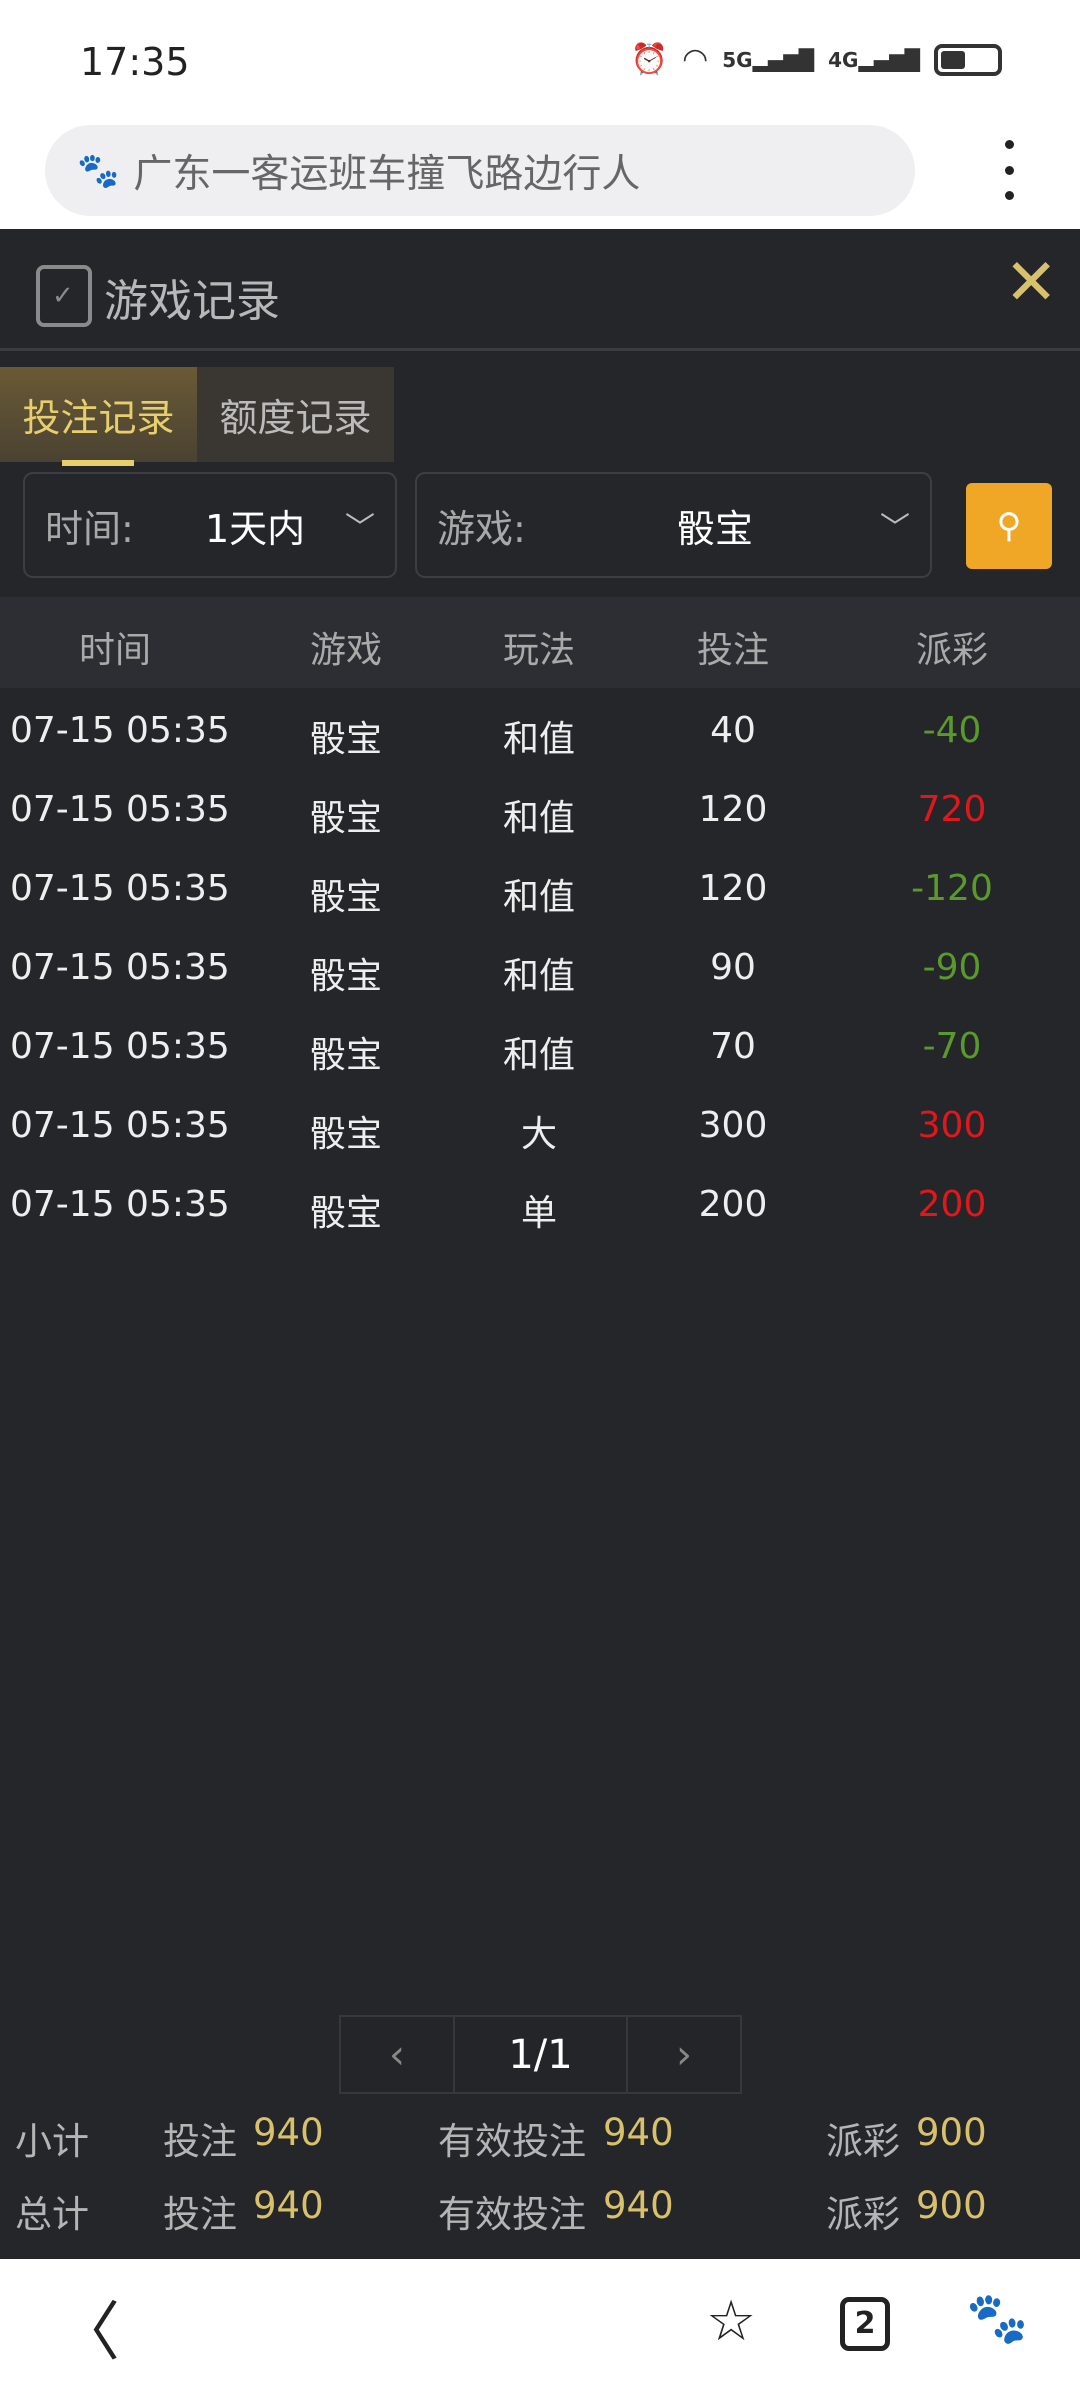 This screenshot has height=2388, width=1080. Describe the element at coordinates (731, 2321) in the screenshot. I see `star-icon: ☆` at that location.